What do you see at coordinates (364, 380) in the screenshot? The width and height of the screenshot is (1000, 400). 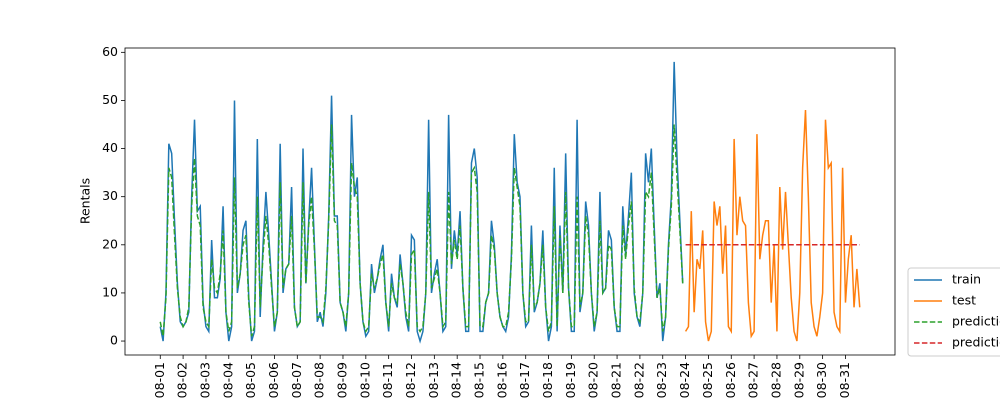 I see `x-tick-label: 08-10` at bounding box center [364, 380].